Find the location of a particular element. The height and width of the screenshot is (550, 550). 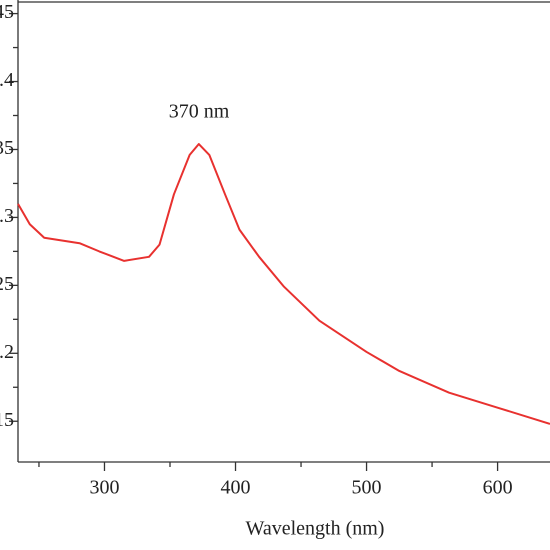

x-tick-label: 500 is located at coordinates (367, 488).